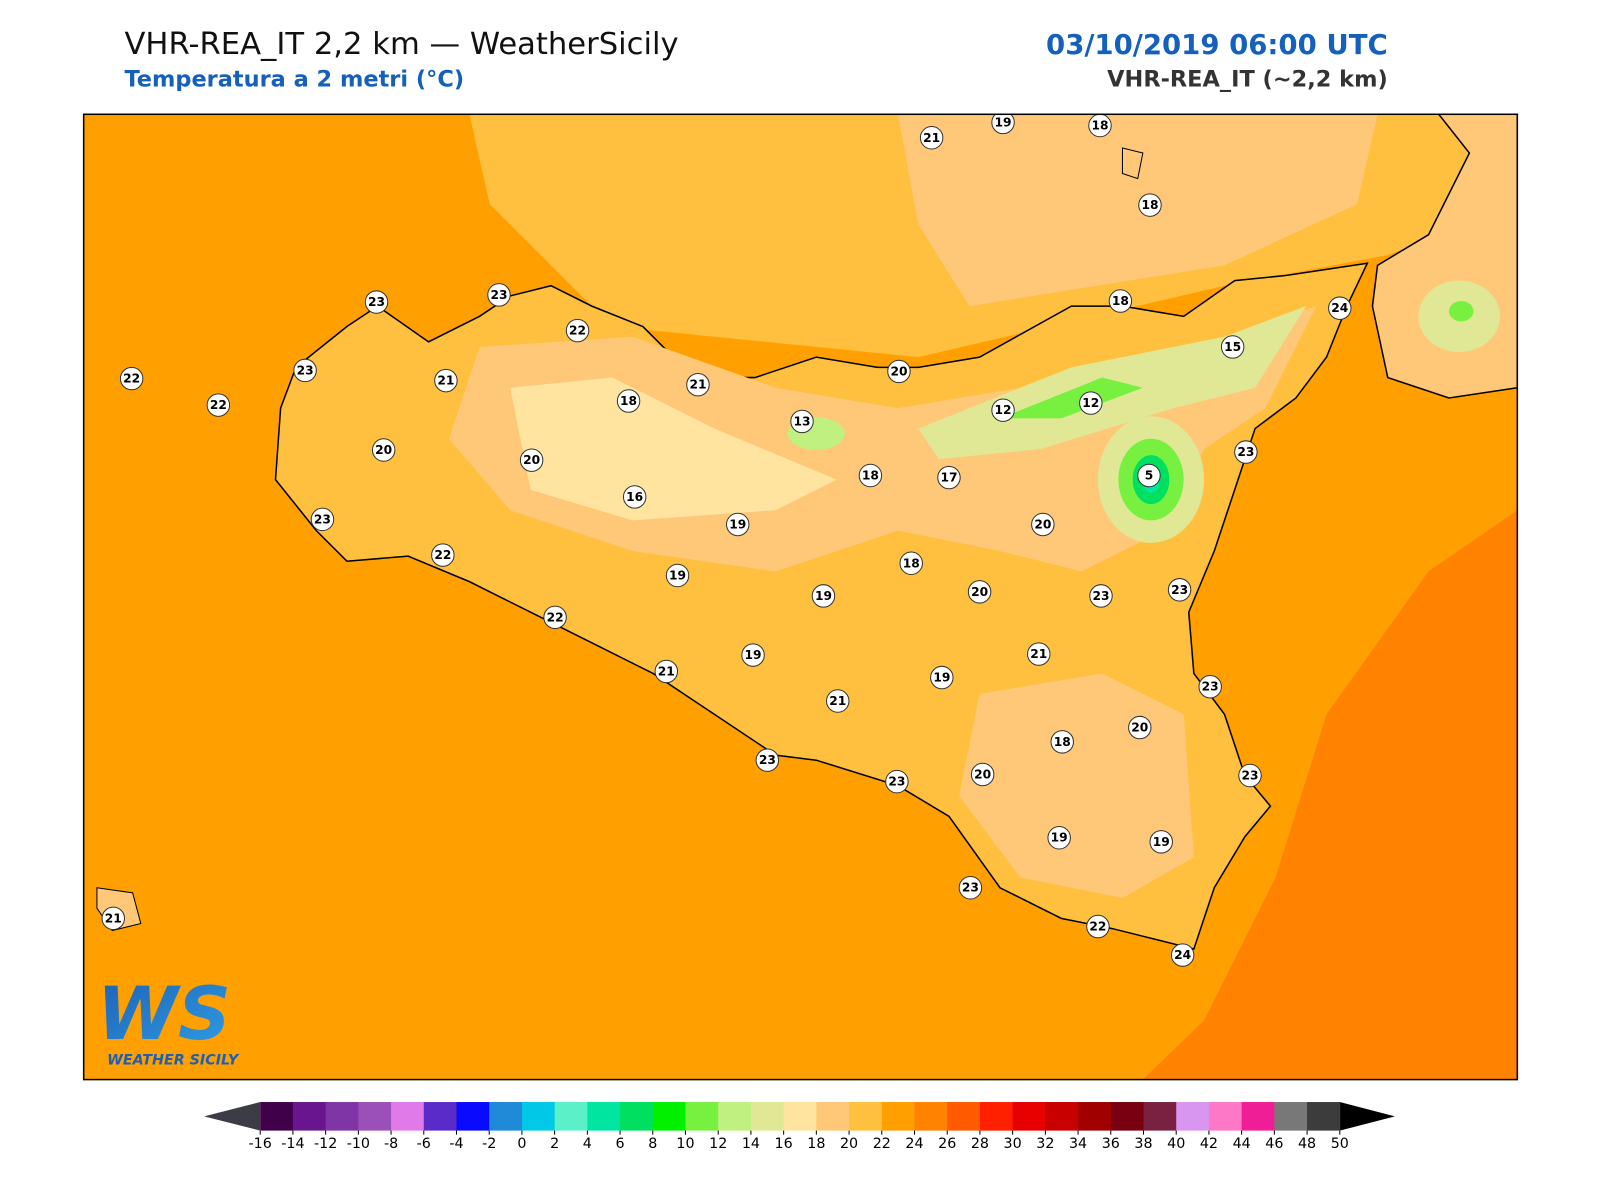 This screenshot has height=1200, width=1600. What do you see at coordinates (554, 1144) in the screenshot?
I see `colorbar-tick-label: 2` at bounding box center [554, 1144].